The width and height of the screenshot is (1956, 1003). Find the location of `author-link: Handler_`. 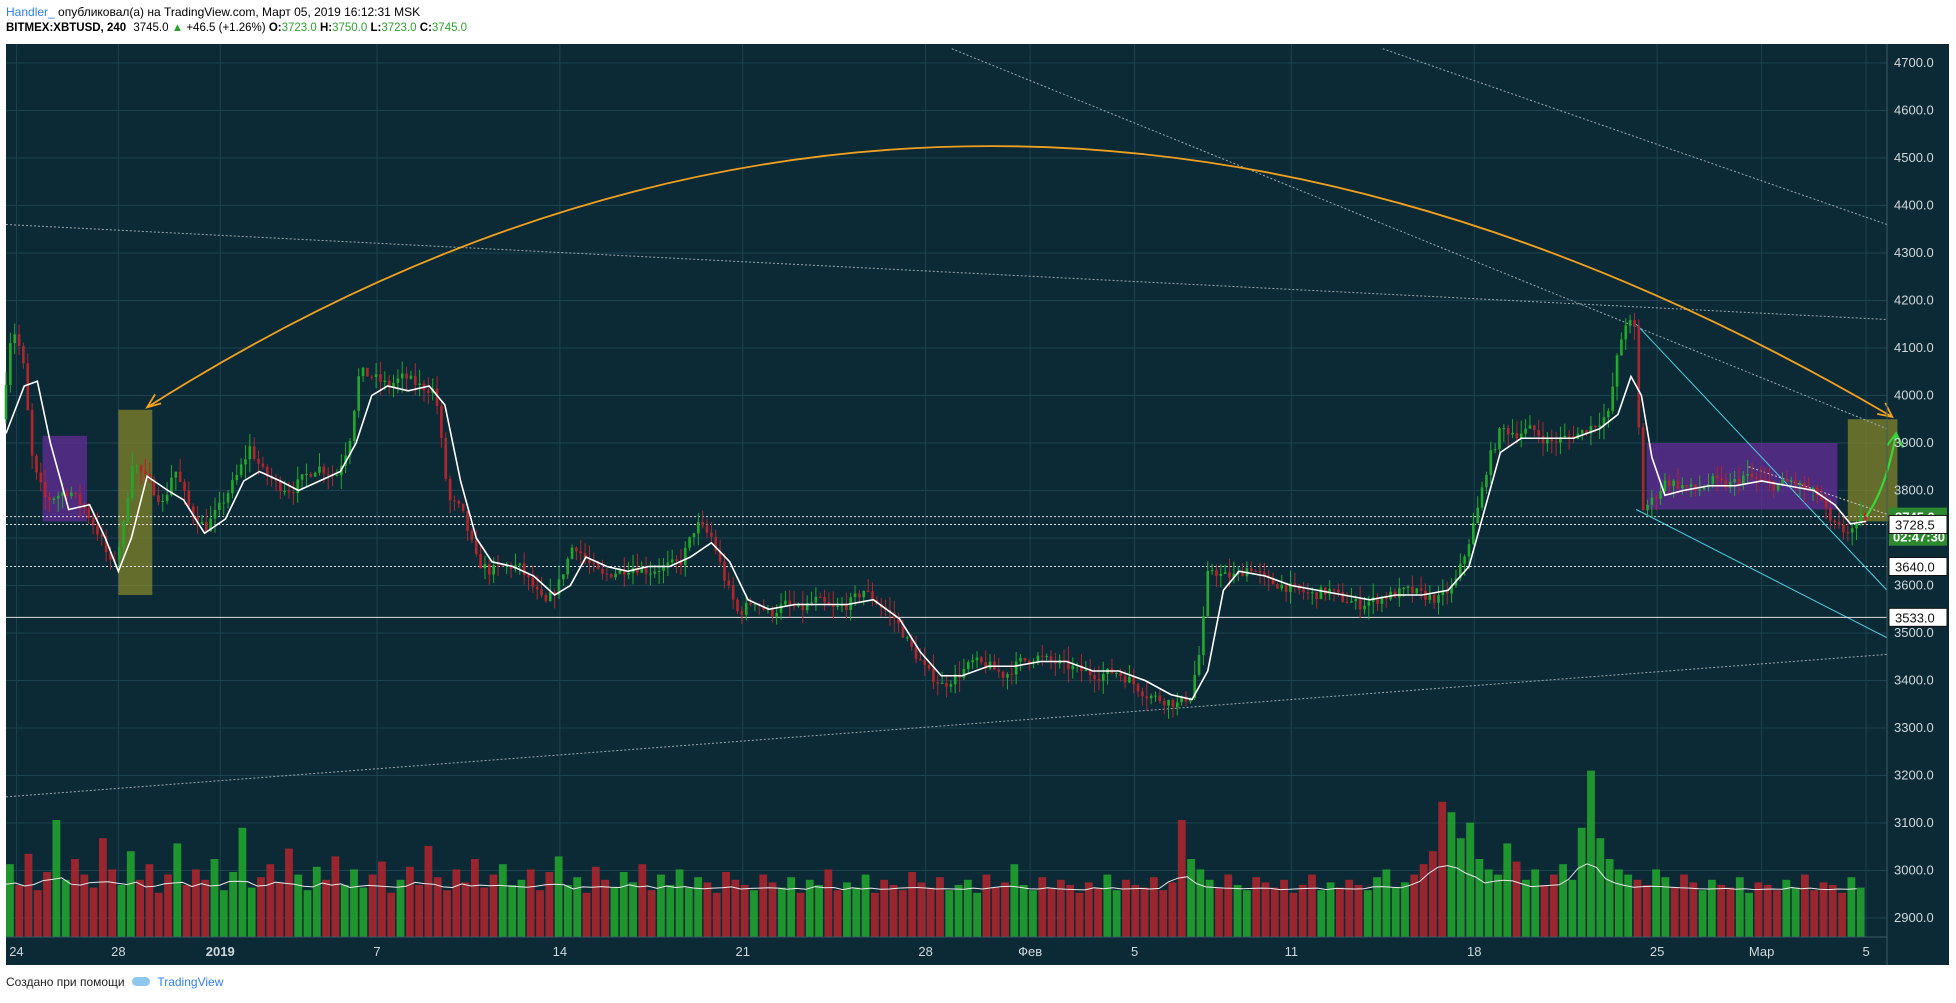

author-link: Handler_ is located at coordinates (30, 12).